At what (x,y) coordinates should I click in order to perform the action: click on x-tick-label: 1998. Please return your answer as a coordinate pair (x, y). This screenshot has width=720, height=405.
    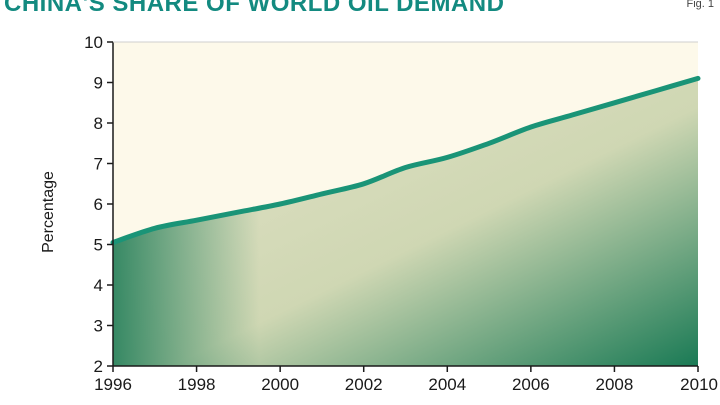
    Looking at the image, I should click on (197, 384).